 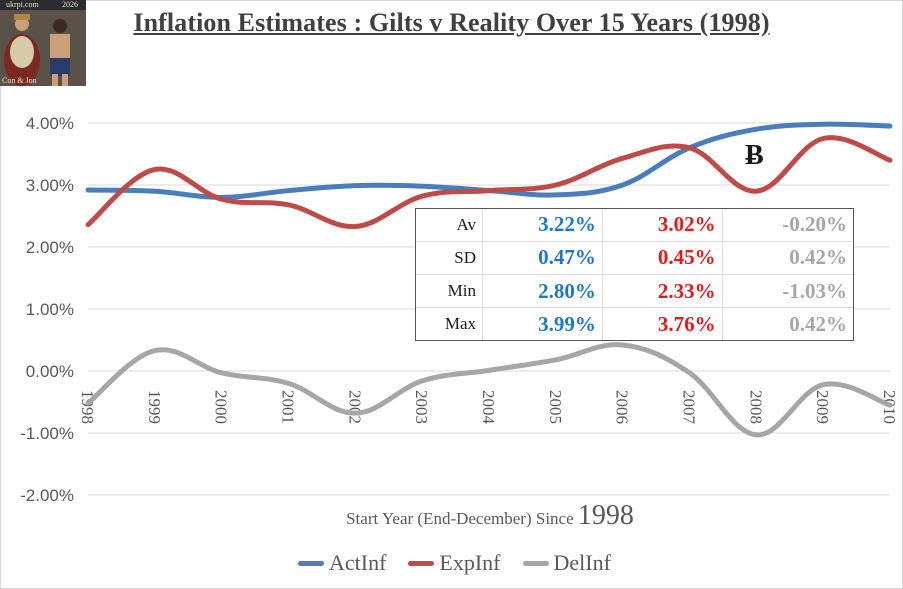 I want to click on stats-row: Max 3.99% 3.76% 0.42%, so click(x=634, y=323).